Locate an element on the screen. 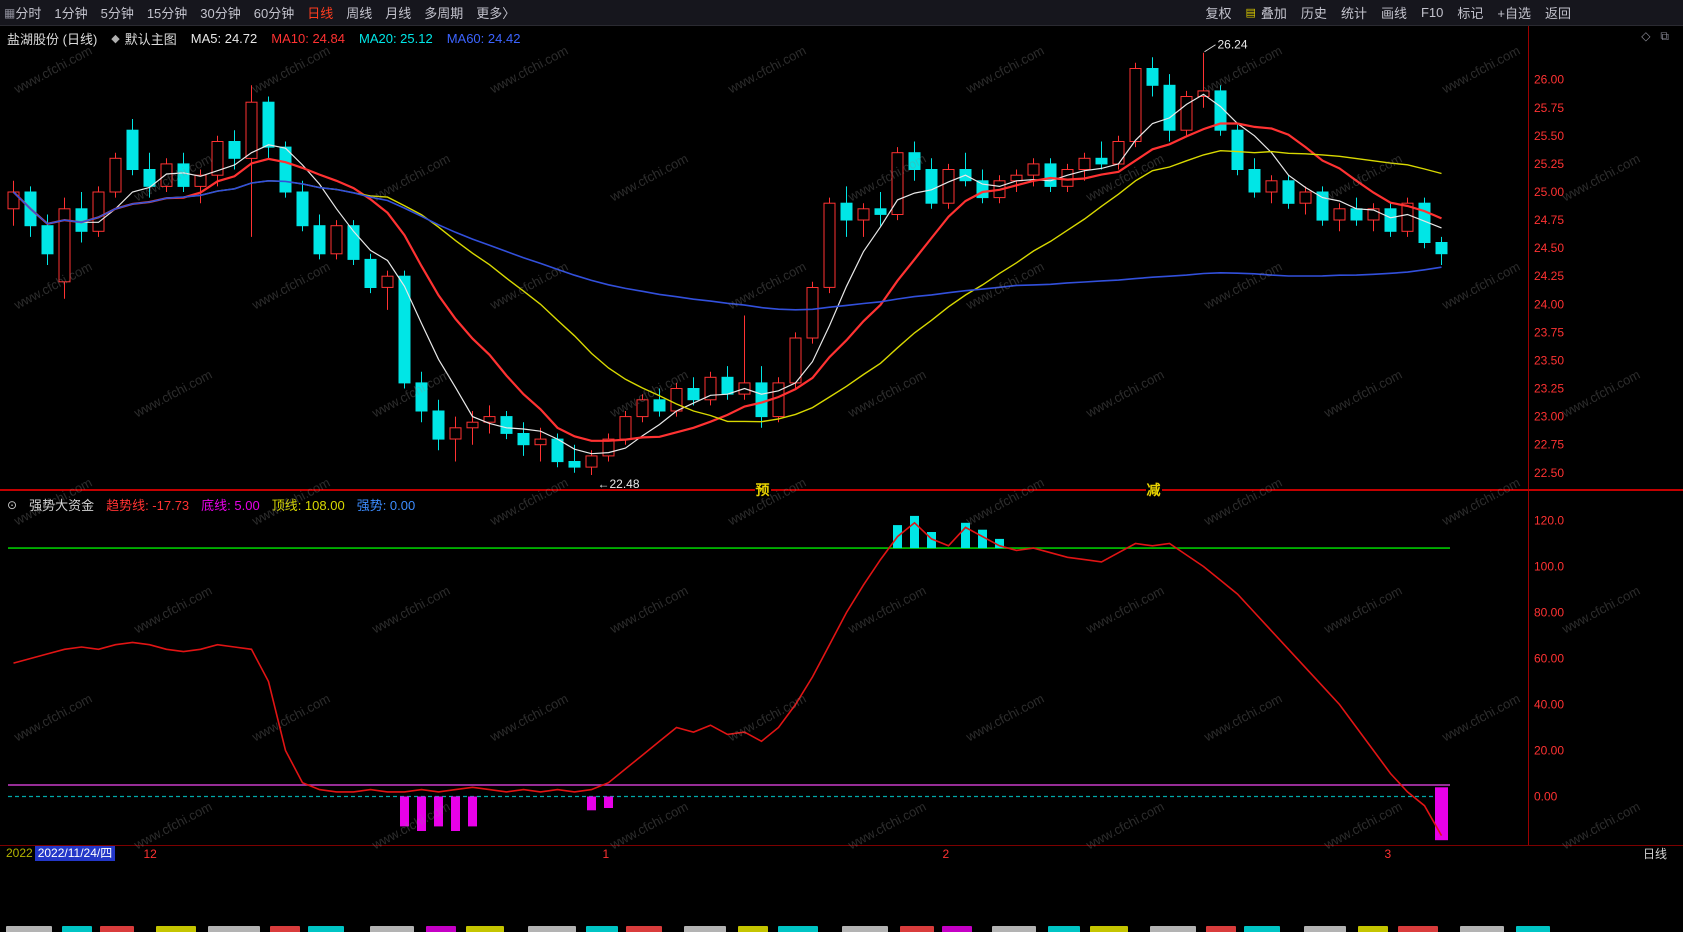 The image size is (1683, 932). indicator-tick: 80.00 is located at coordinates (1549, 613).